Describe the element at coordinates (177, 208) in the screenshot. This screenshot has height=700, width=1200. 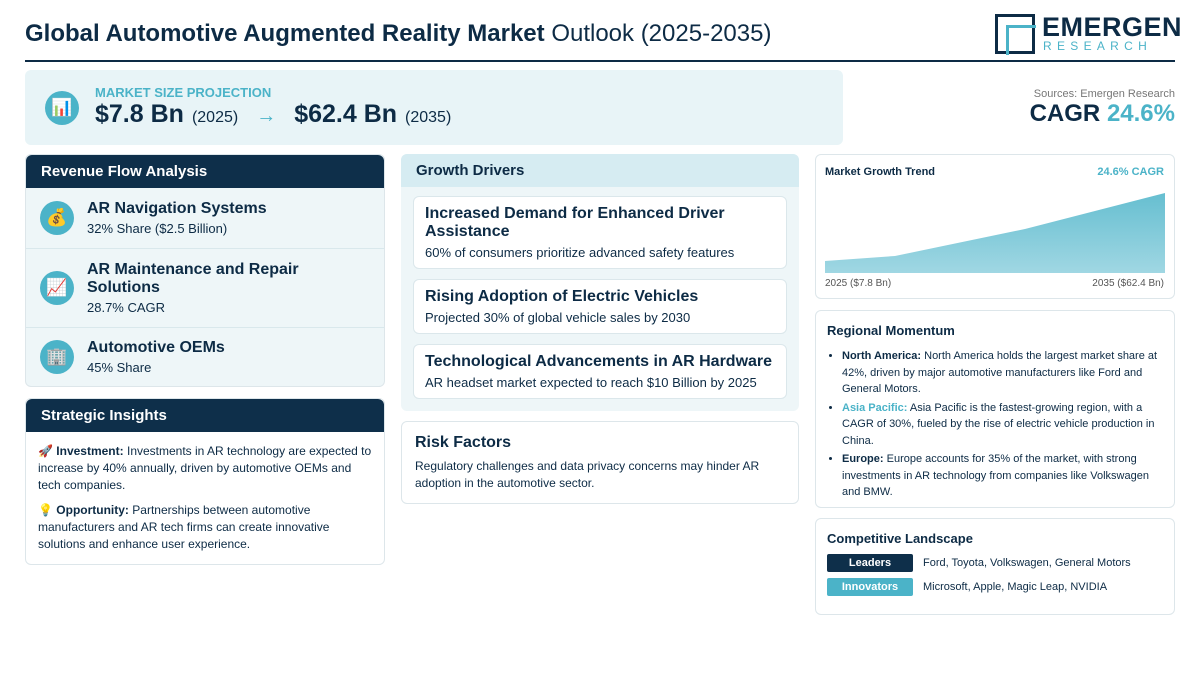
I see `item-name: AR Navigation Systems` at that location.